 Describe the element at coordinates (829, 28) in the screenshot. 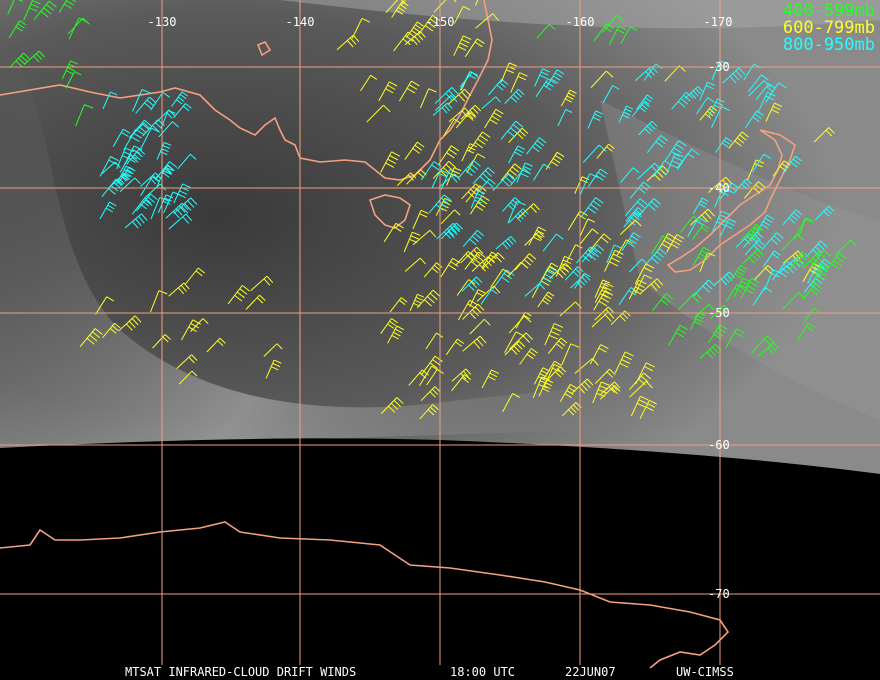

I see `legend-entry: 600-799mb` at that location.